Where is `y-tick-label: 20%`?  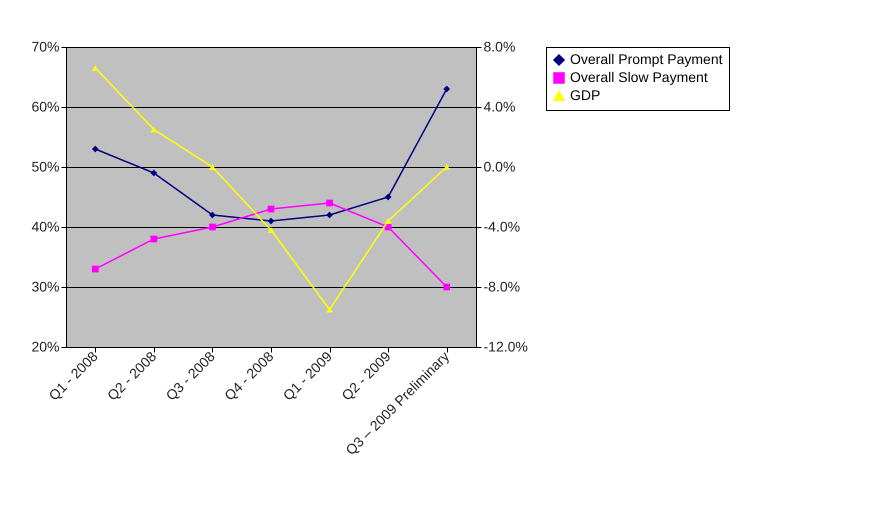 y-tick-label: 20% is located at coordinates (45, 346).